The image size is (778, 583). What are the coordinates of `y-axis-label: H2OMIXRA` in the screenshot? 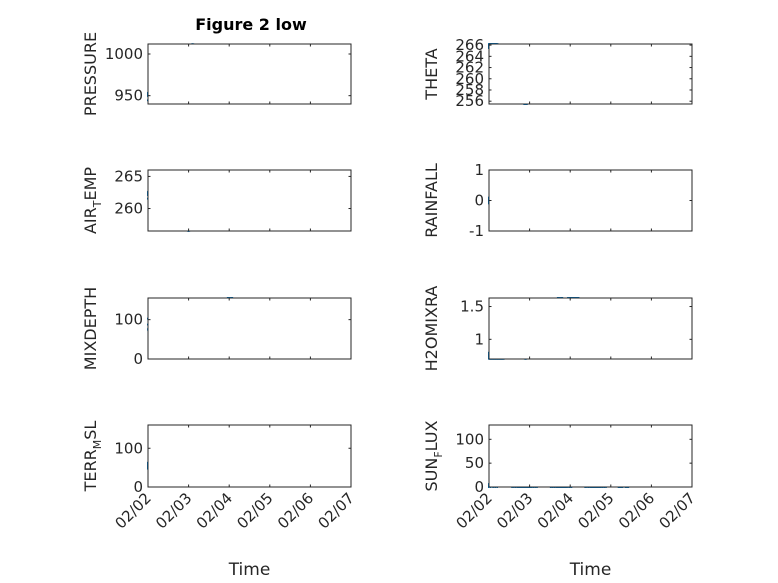 It's located at (431, 329).